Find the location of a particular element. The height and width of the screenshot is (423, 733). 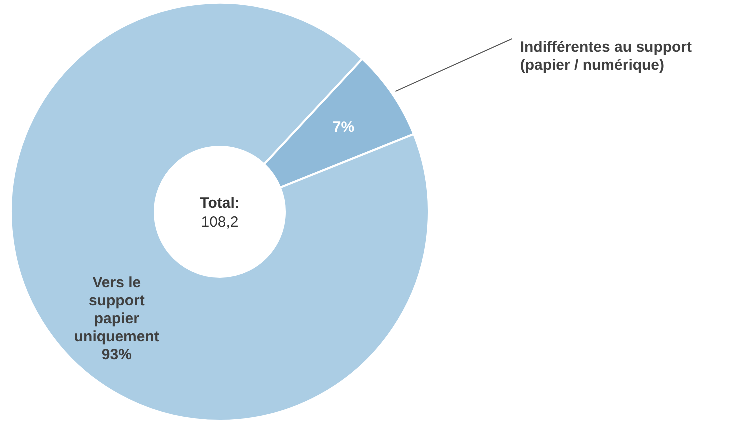

data-label: 7% is located at coordinates (343, 127).